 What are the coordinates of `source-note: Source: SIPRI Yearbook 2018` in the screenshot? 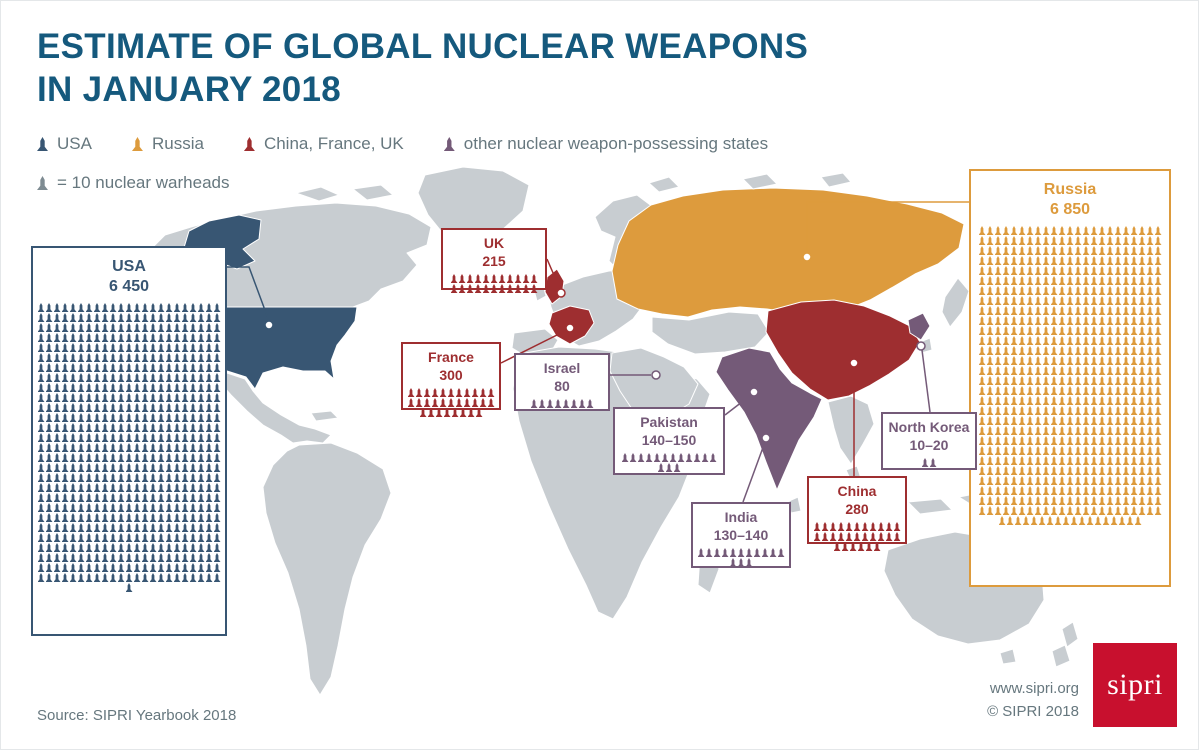 It's located at (137, 715).